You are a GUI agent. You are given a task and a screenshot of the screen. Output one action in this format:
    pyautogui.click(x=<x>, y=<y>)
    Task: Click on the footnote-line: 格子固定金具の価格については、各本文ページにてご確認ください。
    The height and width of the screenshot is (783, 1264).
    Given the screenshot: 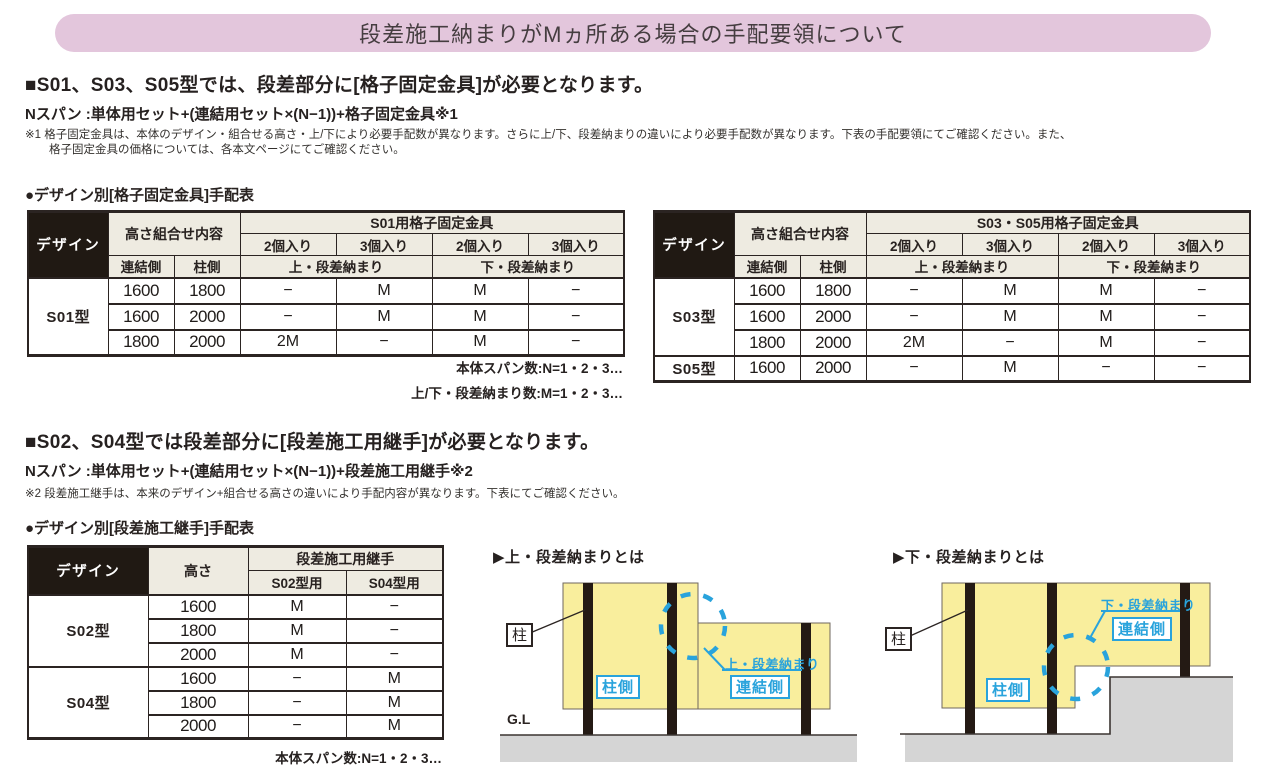 What is the action you would take?
    pyautogui.click(x=227, y=150)
    